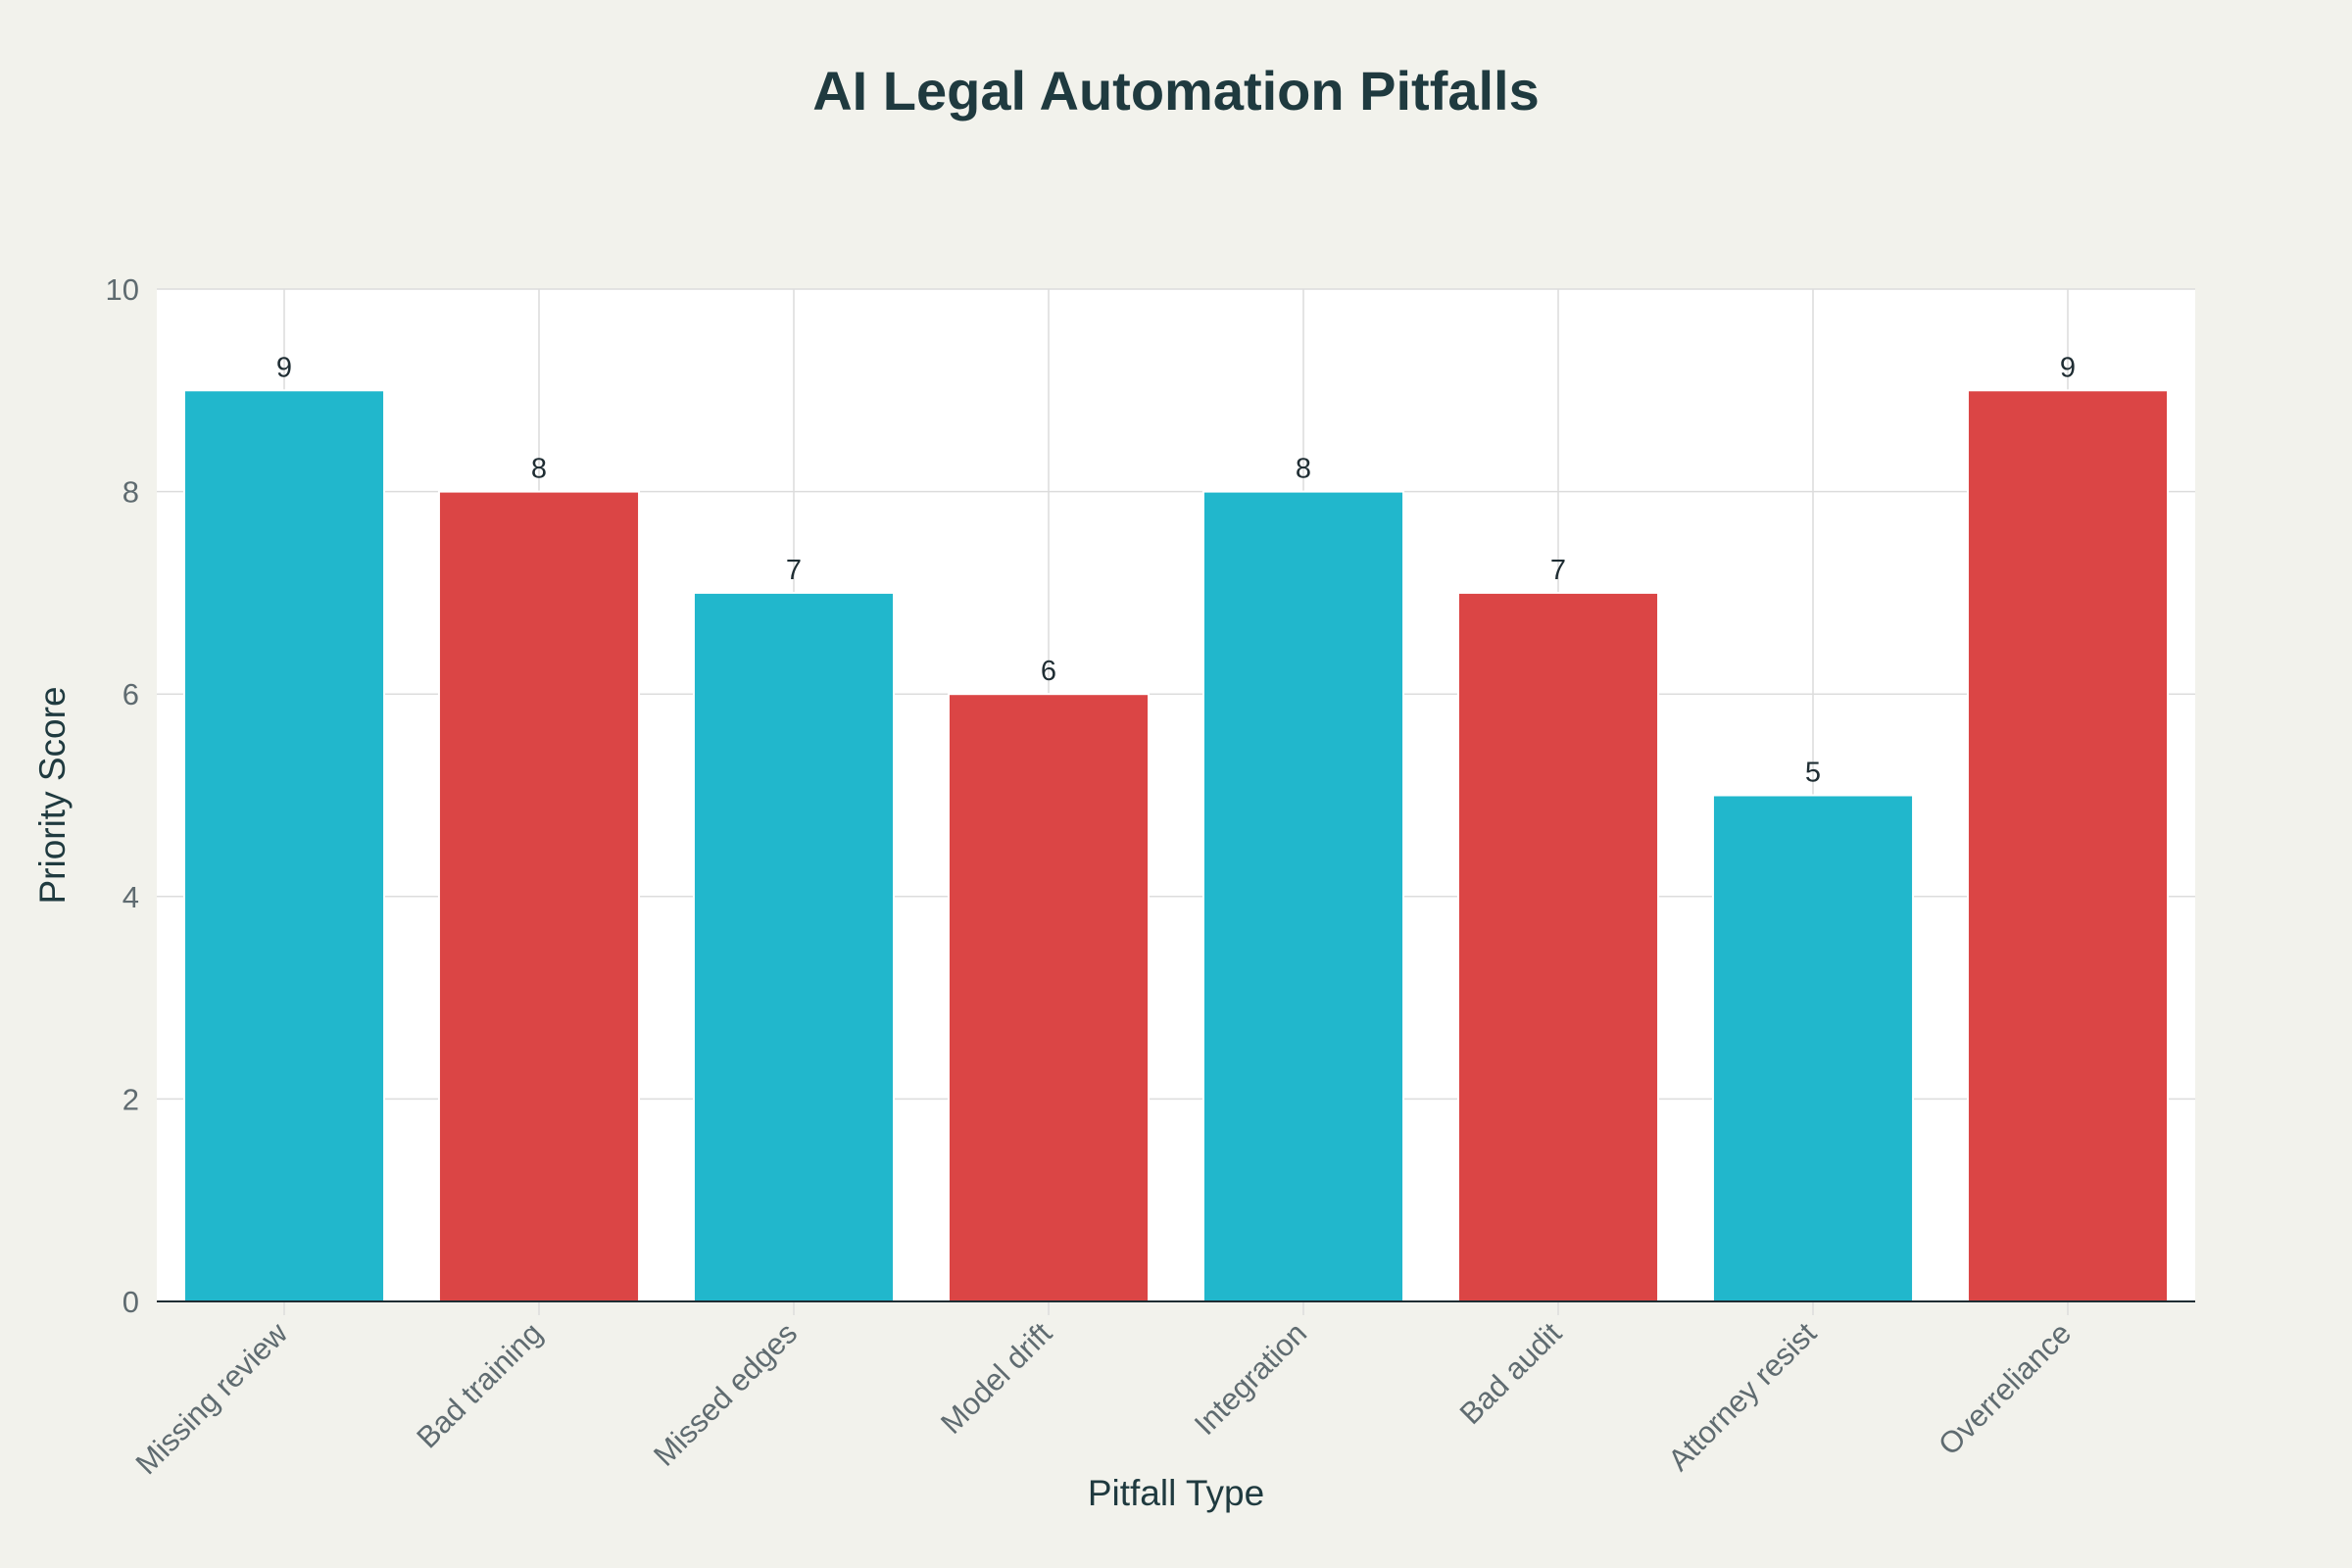 The image size is (2352, 1568). What do you see at coordinates (130, 694) in the screenshot?
I see `y-tick-label: 6` at bounding box center [130, 694].